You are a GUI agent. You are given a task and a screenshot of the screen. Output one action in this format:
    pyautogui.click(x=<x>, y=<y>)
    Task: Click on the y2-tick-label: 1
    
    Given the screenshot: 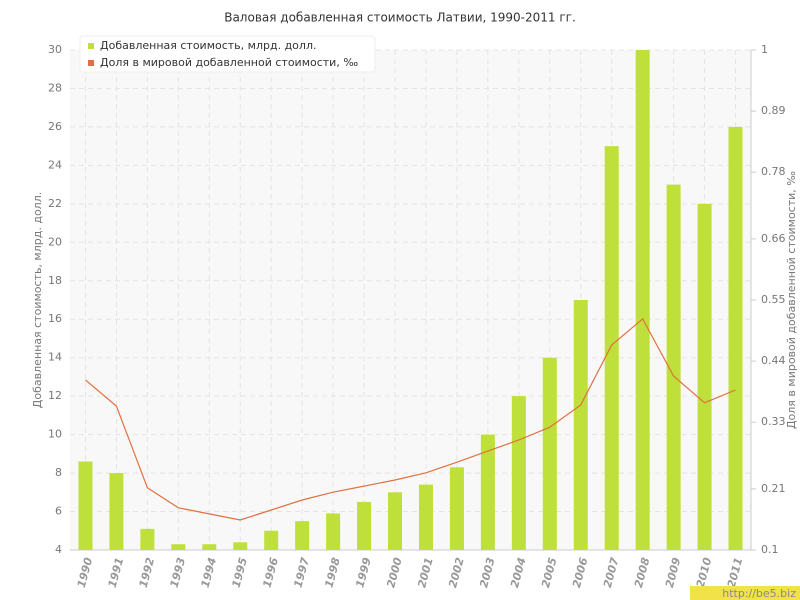 What is the action you would take?
    pyautogui.click(x=764, y=49)
    